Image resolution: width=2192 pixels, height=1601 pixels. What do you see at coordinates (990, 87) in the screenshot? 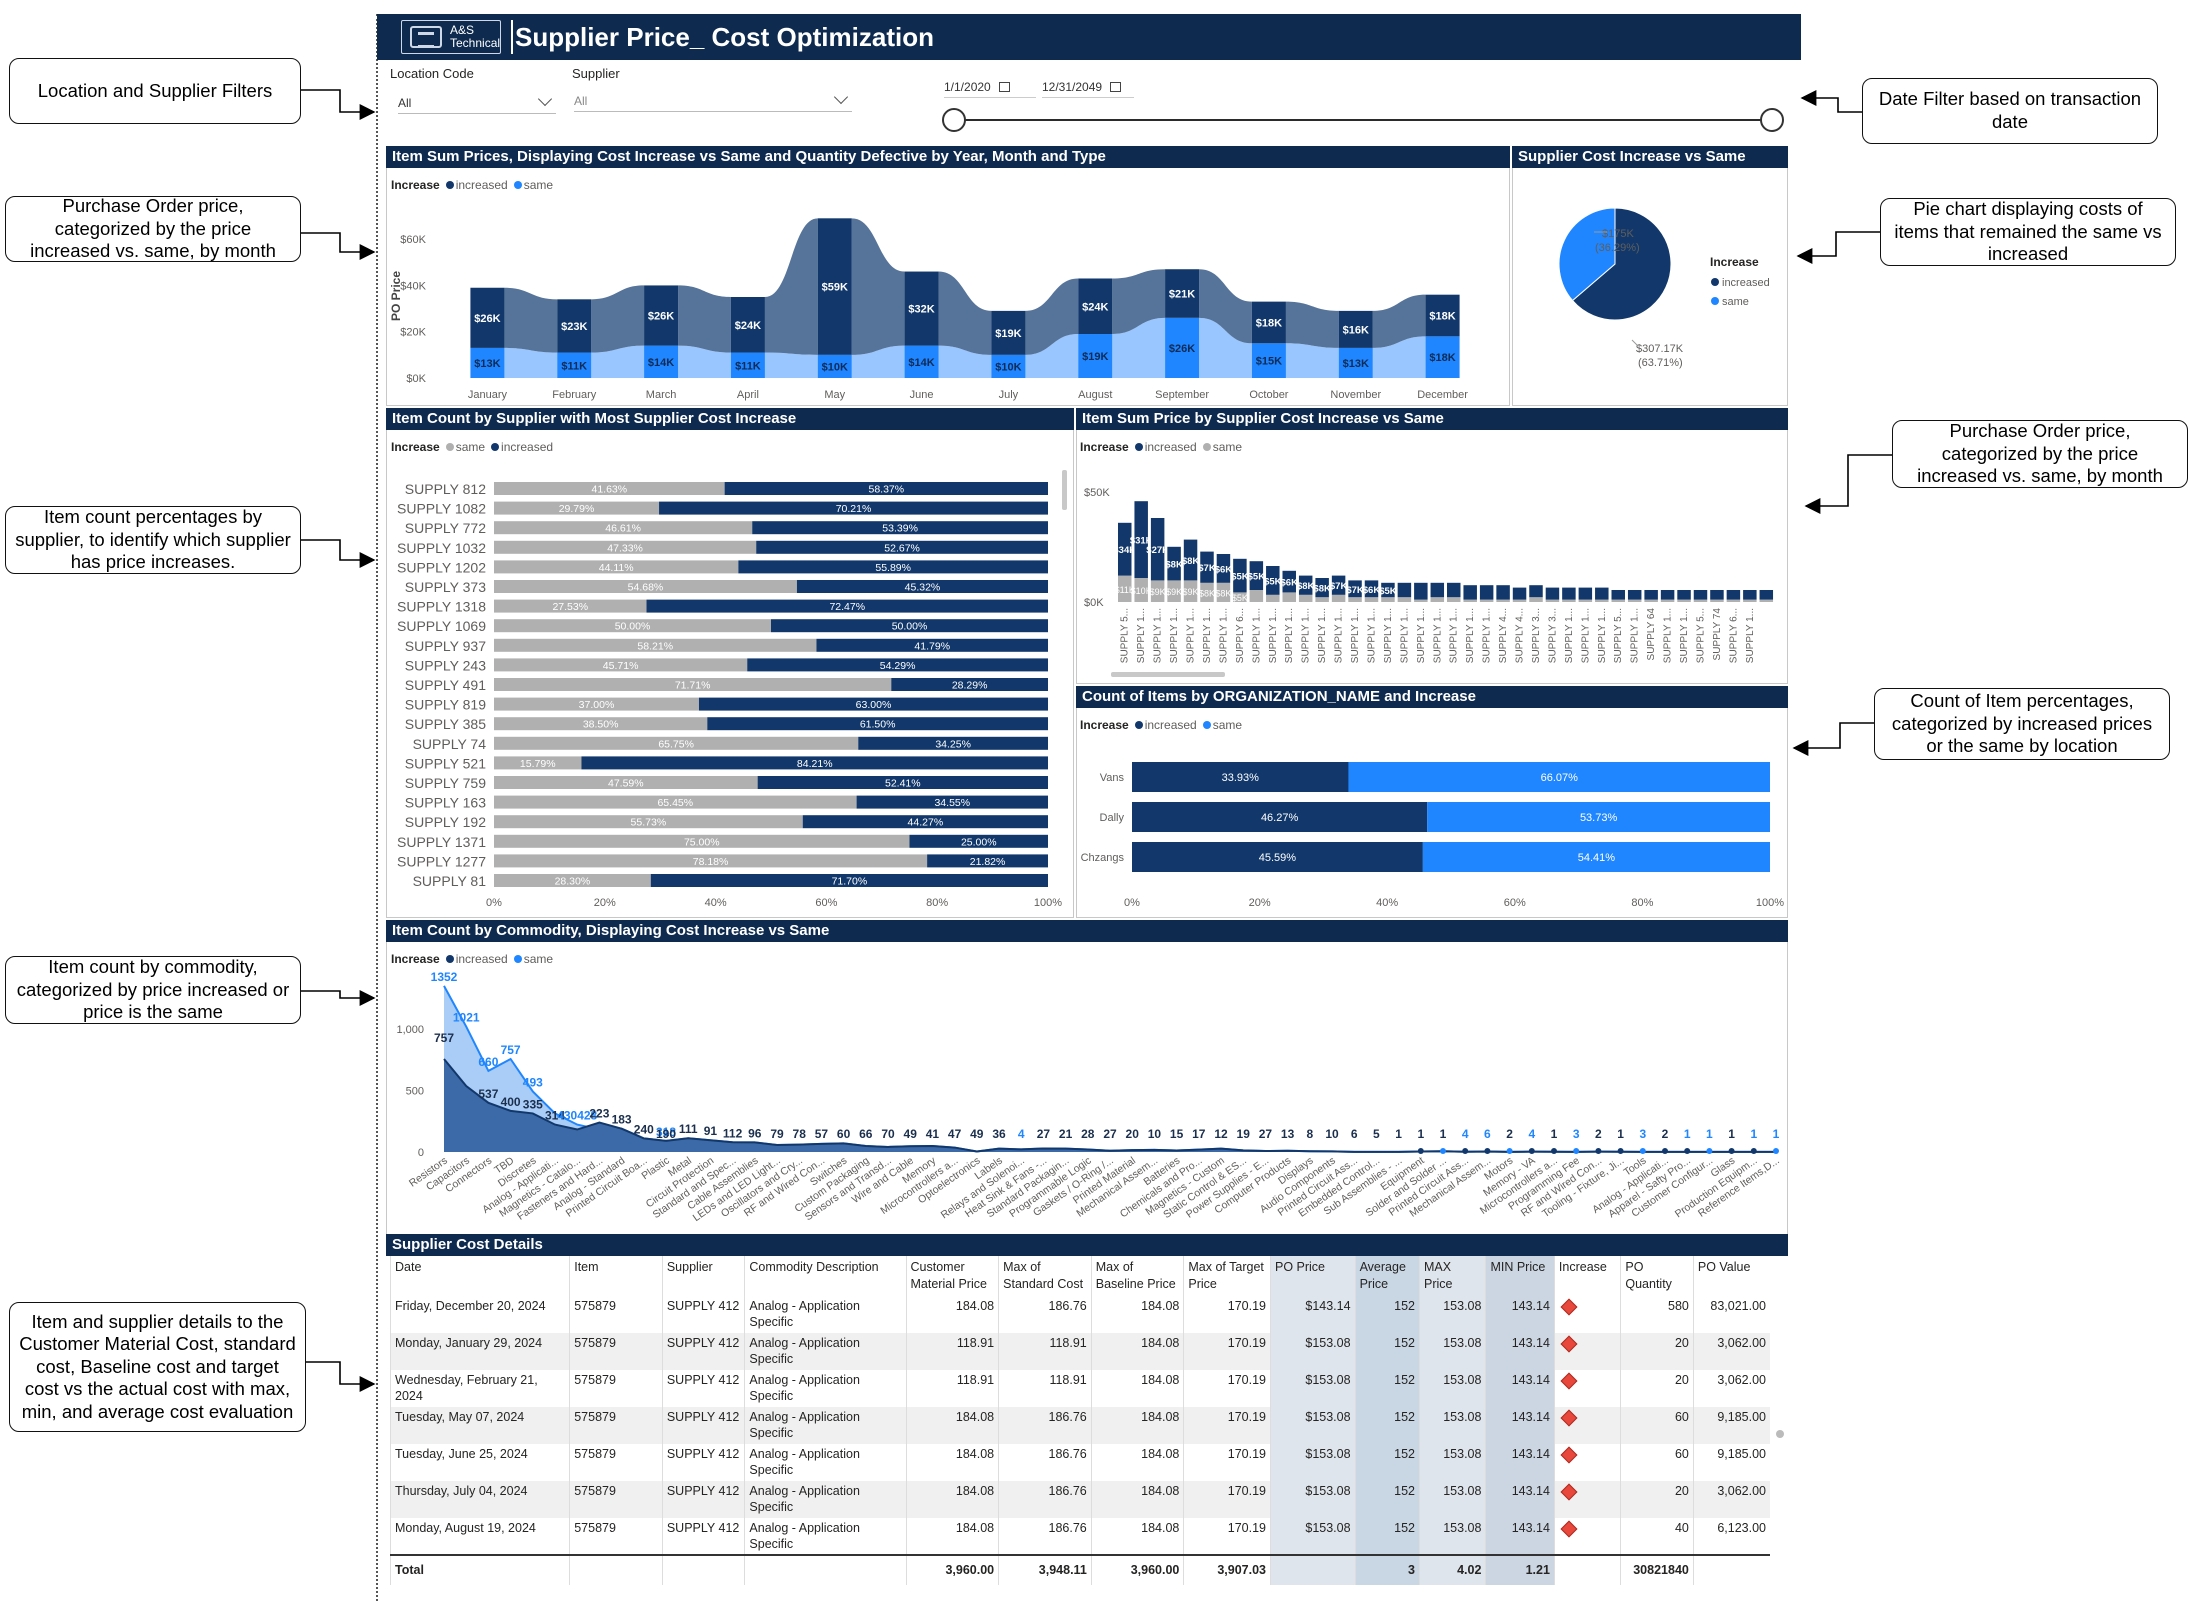
I see `date-start-input: 1/1/2020` at bounding box center [990, 87].